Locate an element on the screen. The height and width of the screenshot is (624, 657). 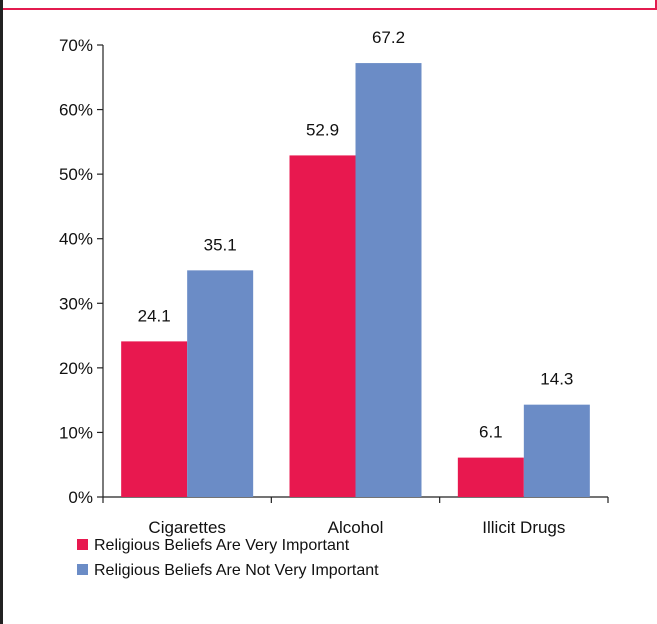
data-label: 14.3 is located at coordinates (556, 379).